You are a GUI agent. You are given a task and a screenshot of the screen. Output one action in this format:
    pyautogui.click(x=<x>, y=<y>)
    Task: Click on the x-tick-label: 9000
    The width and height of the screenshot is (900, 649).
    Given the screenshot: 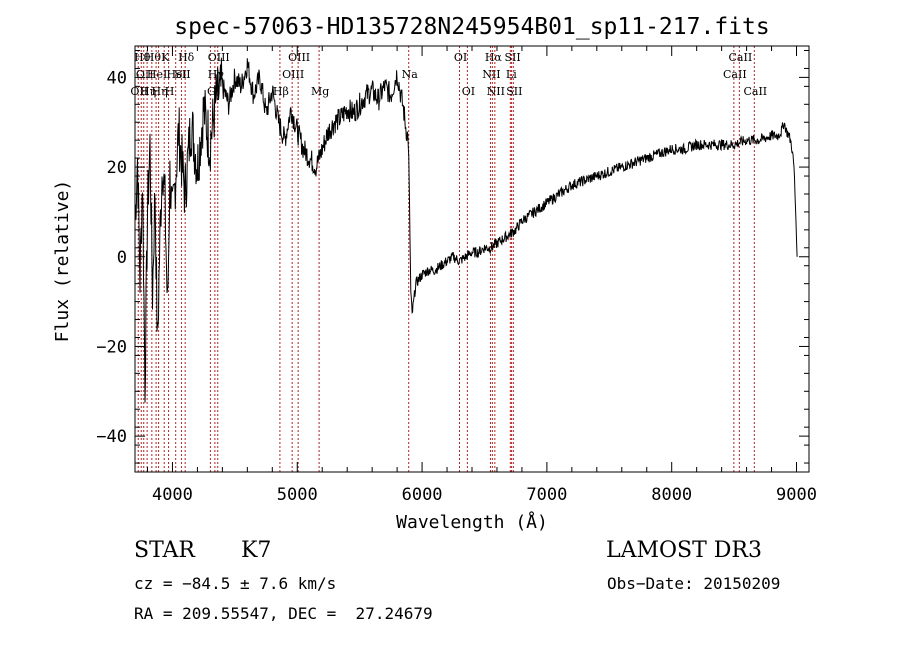 What is the action you would take?
    pyautogui.click(x=796, y=495)
    